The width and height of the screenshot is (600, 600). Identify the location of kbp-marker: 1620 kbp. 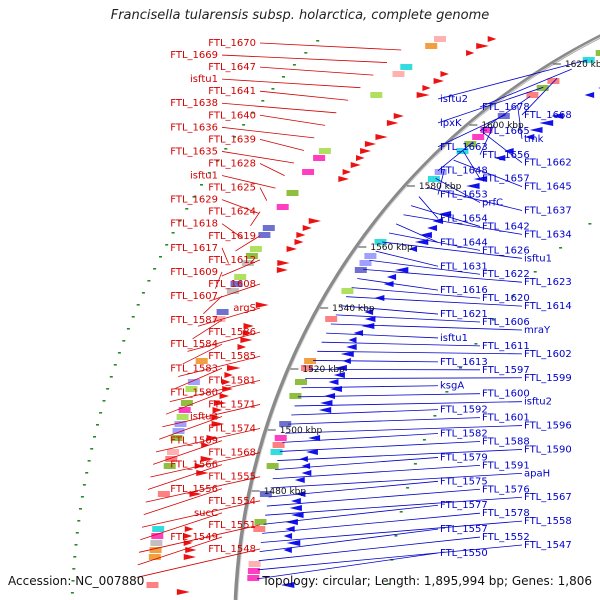
(582, 65).